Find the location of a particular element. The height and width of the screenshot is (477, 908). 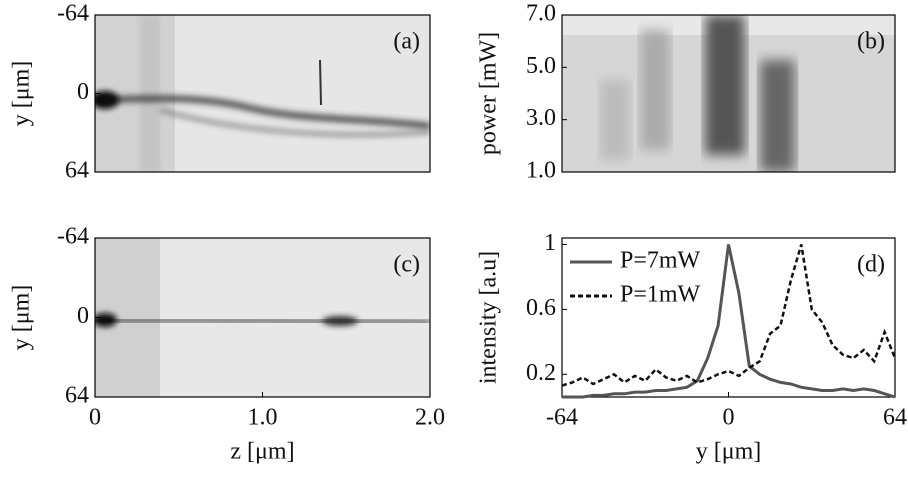

y-tick-label: 0.2 is located at coordinates (541, 373).